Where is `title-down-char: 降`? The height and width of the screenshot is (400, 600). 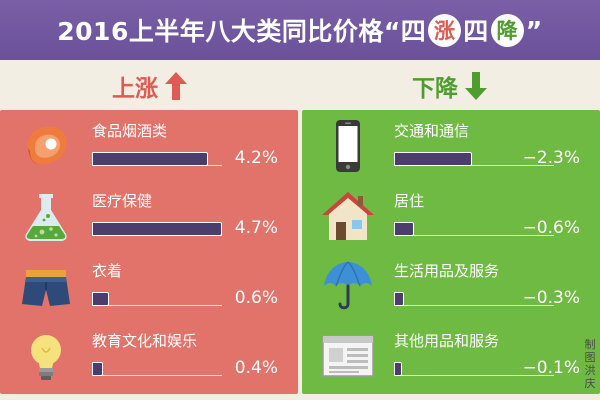 title-down-char: 降 is located at coordinates (507, 30).